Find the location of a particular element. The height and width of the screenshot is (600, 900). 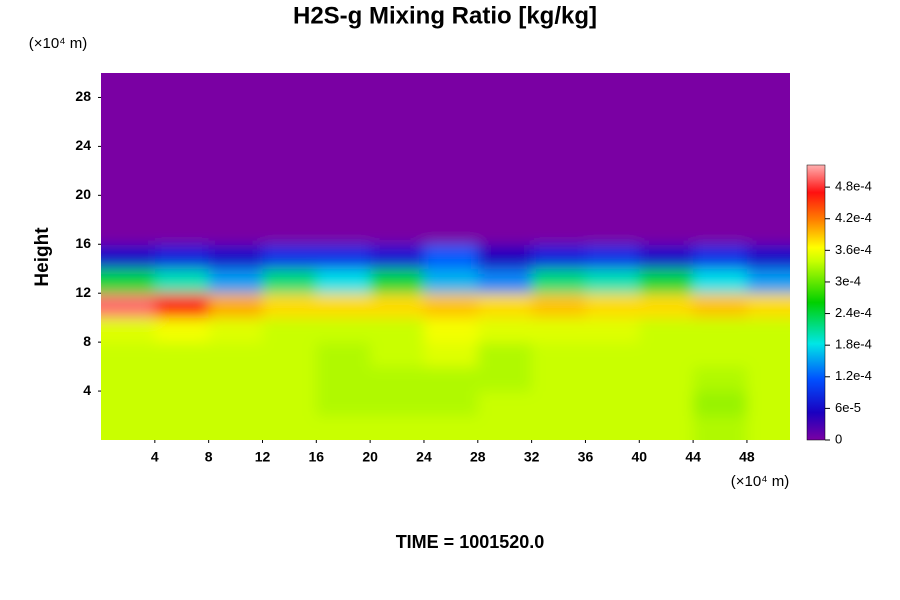

y-tick-label: 16 is located at coordinates (83, 243).